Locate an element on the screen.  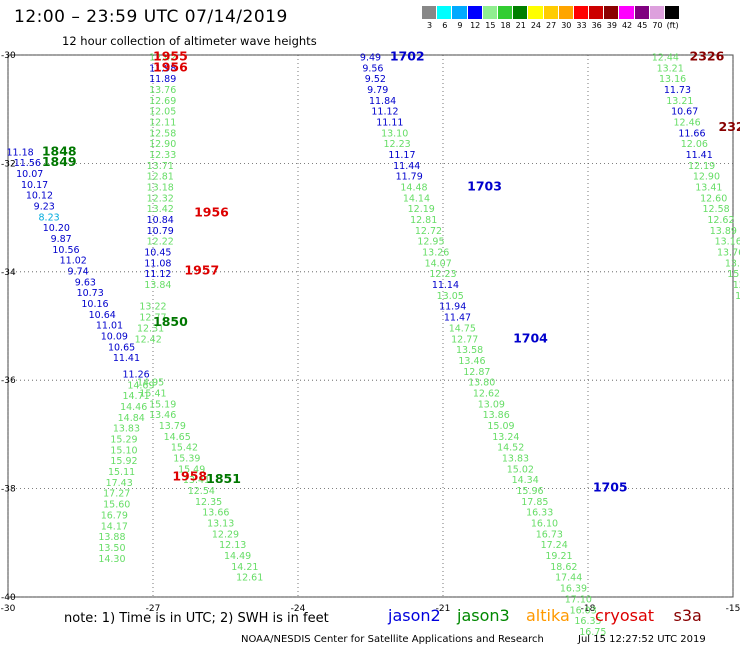
pass-number-label: 1958 is located at coordinates (189, 475).